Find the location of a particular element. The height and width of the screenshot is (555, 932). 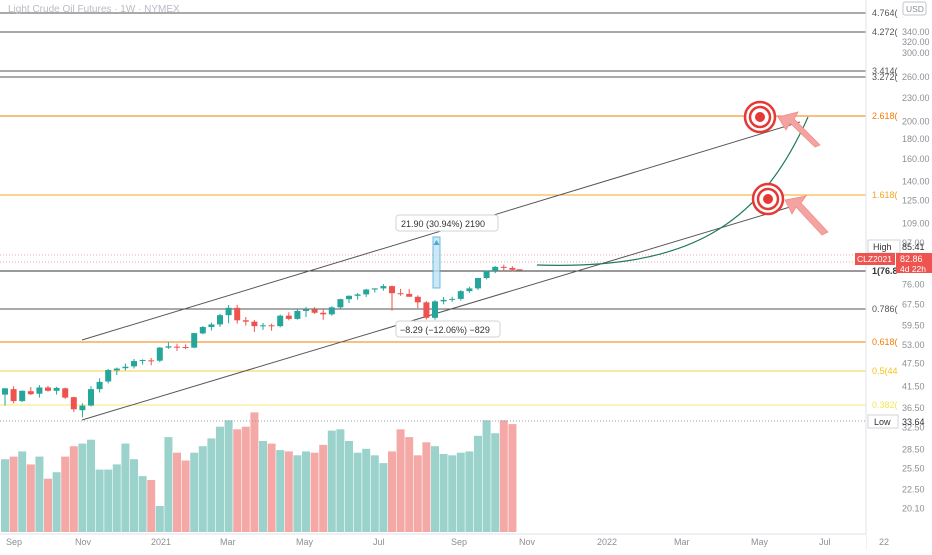

time-axis: Sep Nov 2021 Mar May Jul Sep Nov 2022 Mar May Jul 22 is located at coordinates (444, 541).